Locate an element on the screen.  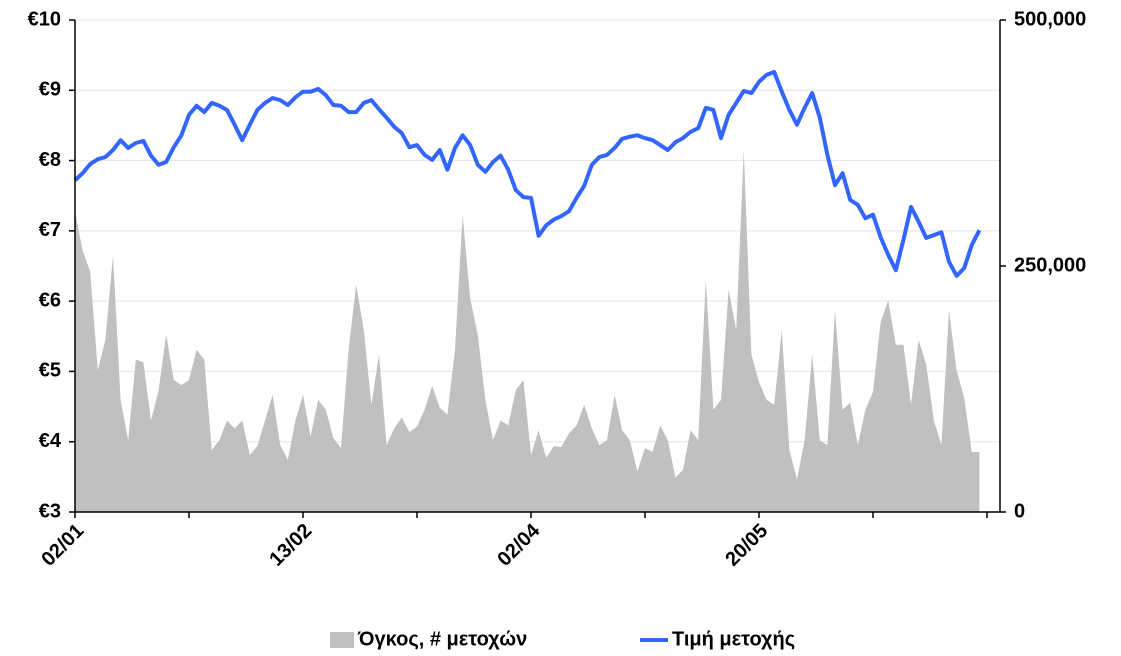
y-tick-label: €10 is located at coordinates (44, 19).